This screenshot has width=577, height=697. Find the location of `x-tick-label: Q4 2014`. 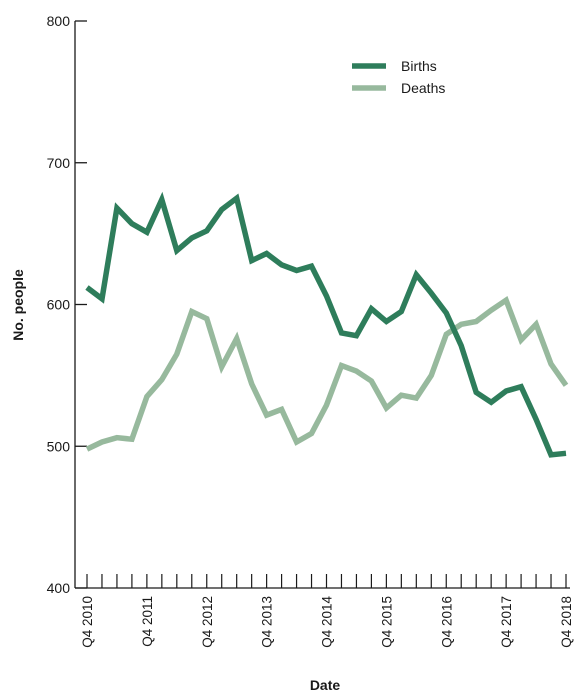

x-tick-label: Q4 2014 is located at coordinates (327, 622).